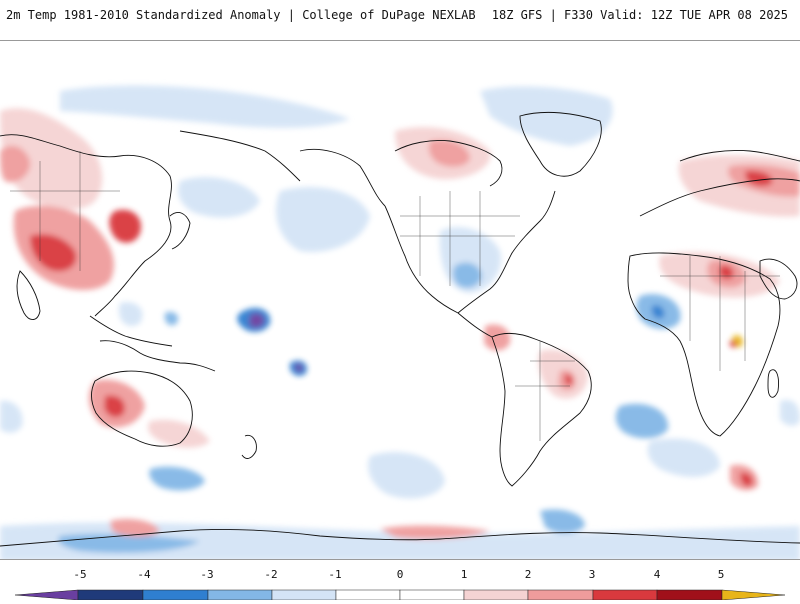 The image size is (800, 604). What do you see at coordinates (143, 574) in the screenshot?
I see `colorbar-label: -4` at bounding box center [143, 574].